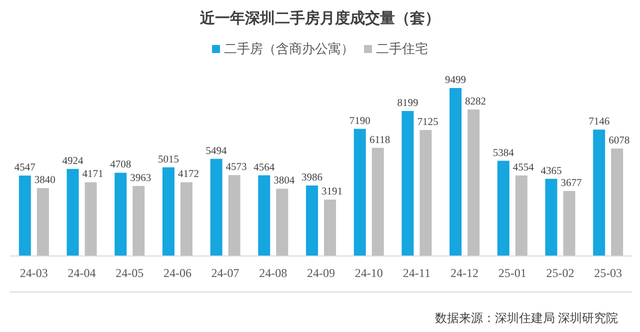 This screenshot has height=332, width=640. I want to click on data-label: 4554, so click(523, 168).